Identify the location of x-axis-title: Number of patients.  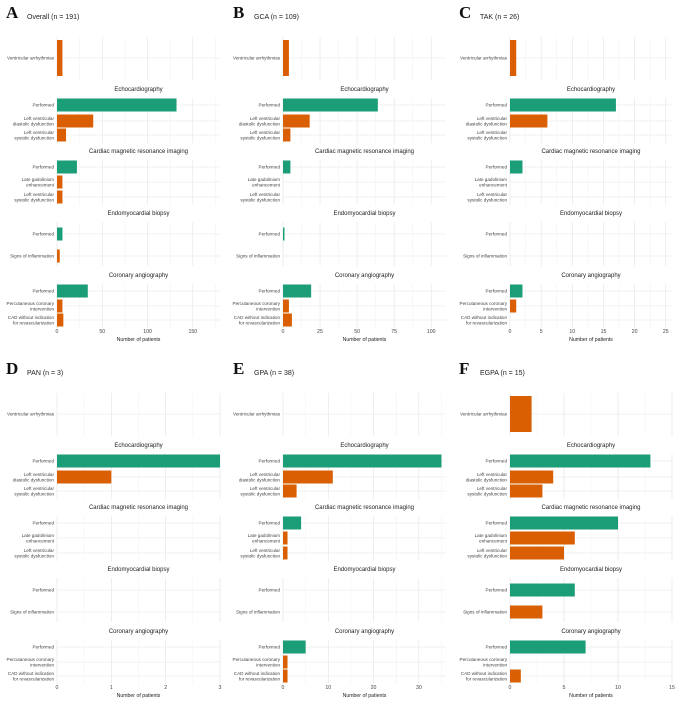
(365, 696).